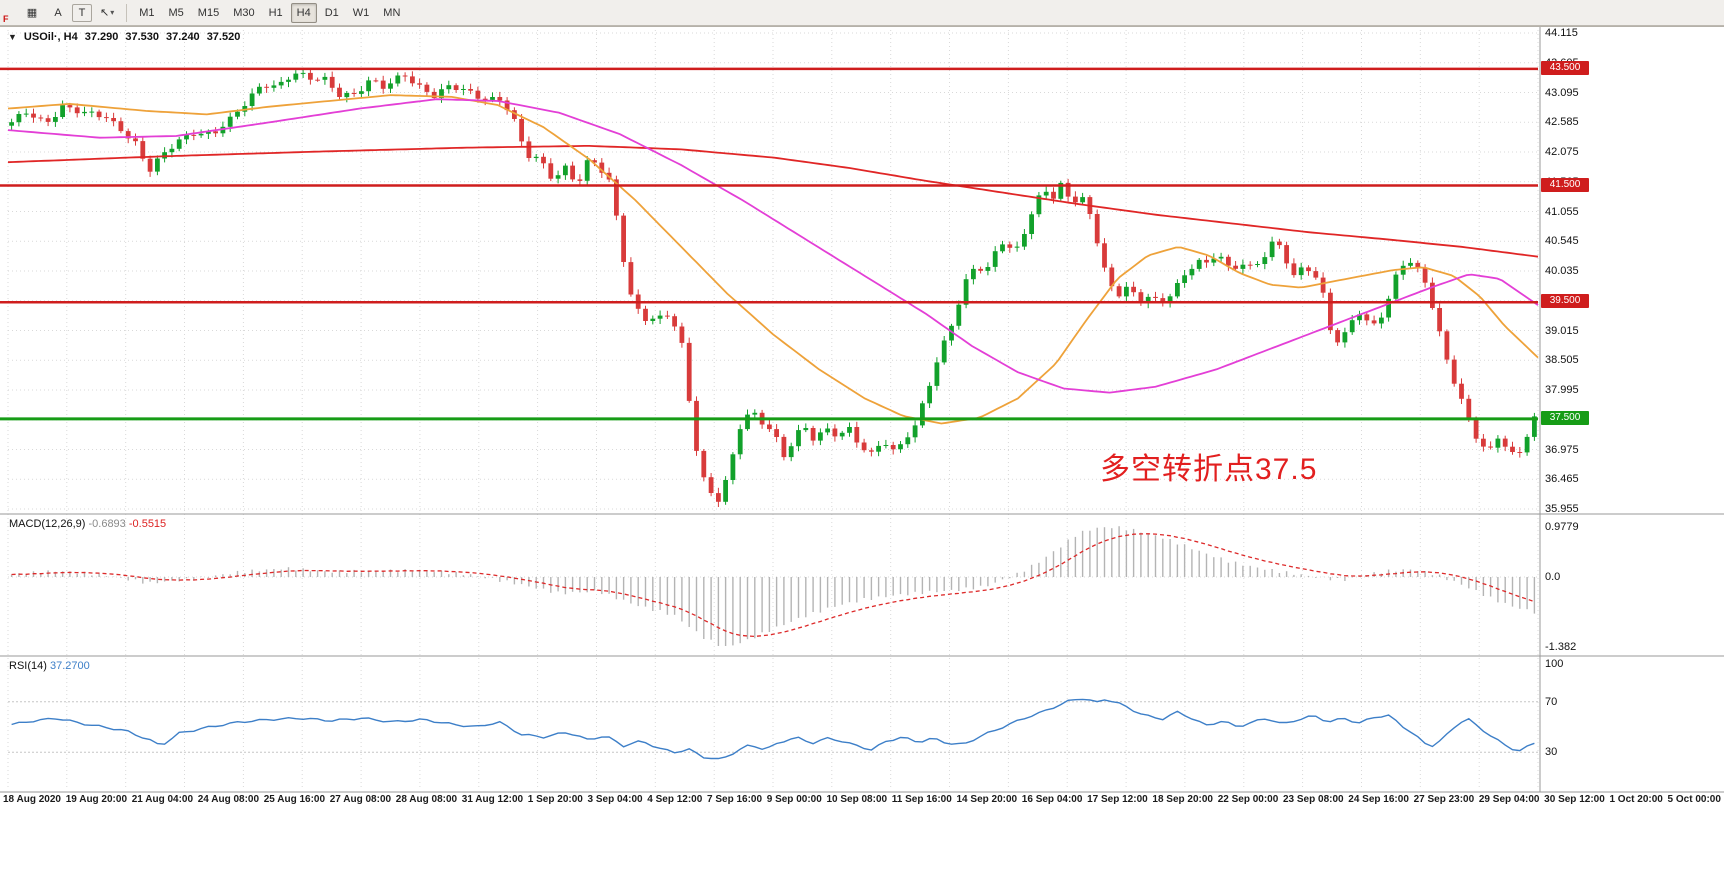  I want to click on timeframe-mn-button: MN, so click(391, 13).